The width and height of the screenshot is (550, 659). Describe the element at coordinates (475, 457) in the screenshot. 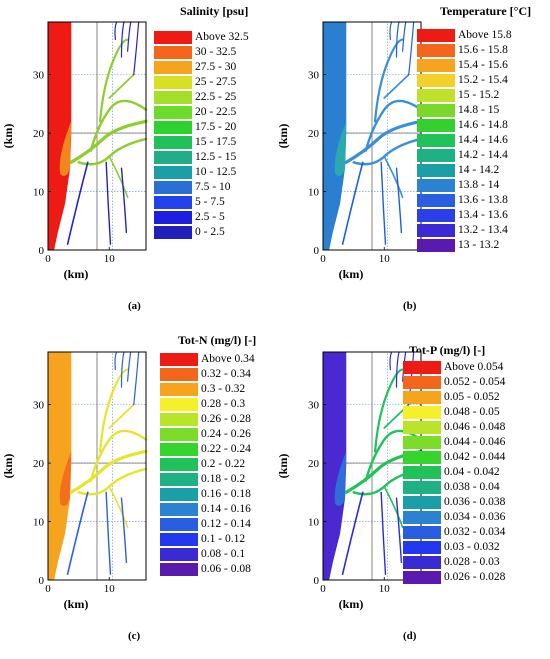

I see `legend-label: 0.042 - 0.044` at that location.